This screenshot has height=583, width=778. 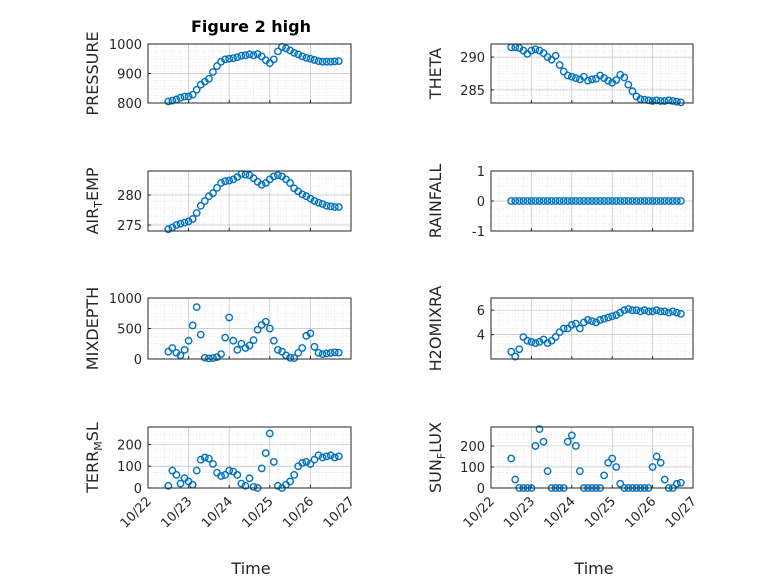 What do you see at coordinates (560, 202) in the screenshot?
I see `subplot-rainfall: -1 0 1 RAINFALL` at bounding box center [560, 202].